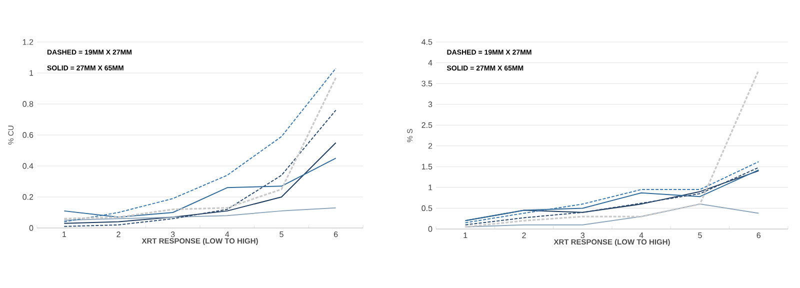 Image resolution: width=800 pixels, height=288 pixels. What do you see at coordinates (28, 166) in the screenshot?
I see `y-tick-label: 0.4` at bounding box center [28, 166].